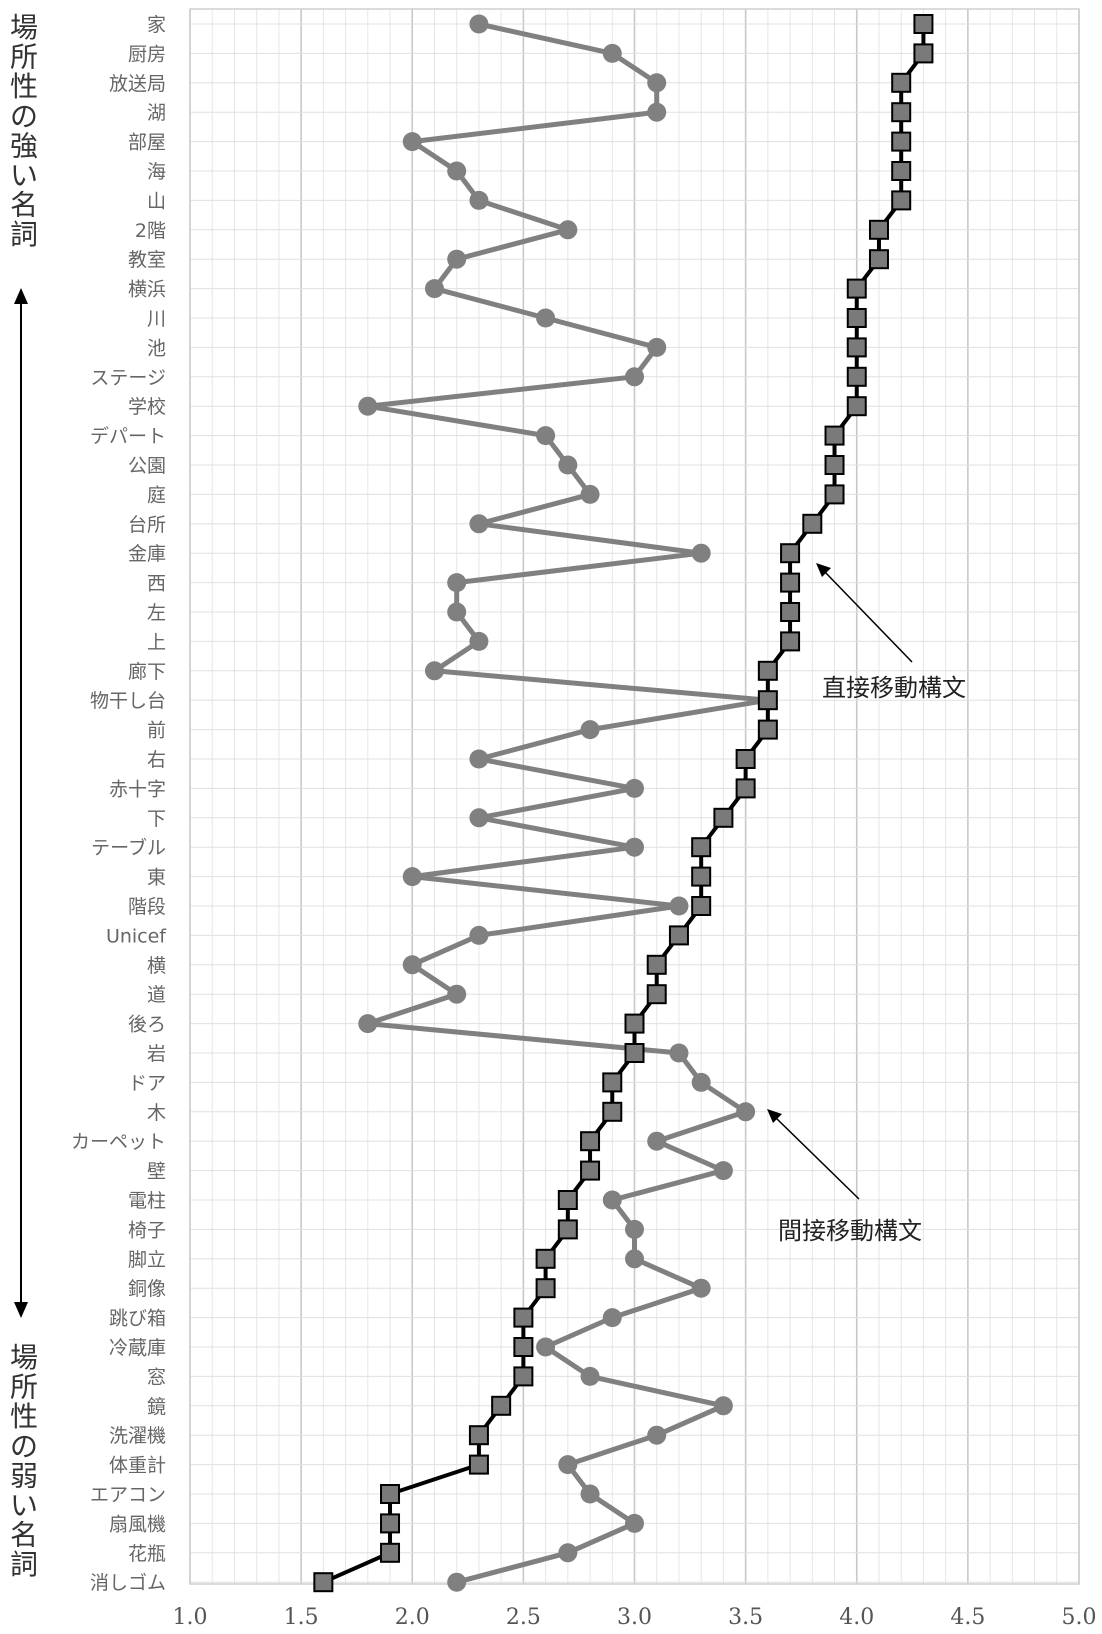  What do you see at coordinates (24, 86) in the screenshot?
I see `side-label-top-char: 性` at bounding box center [24, 86].